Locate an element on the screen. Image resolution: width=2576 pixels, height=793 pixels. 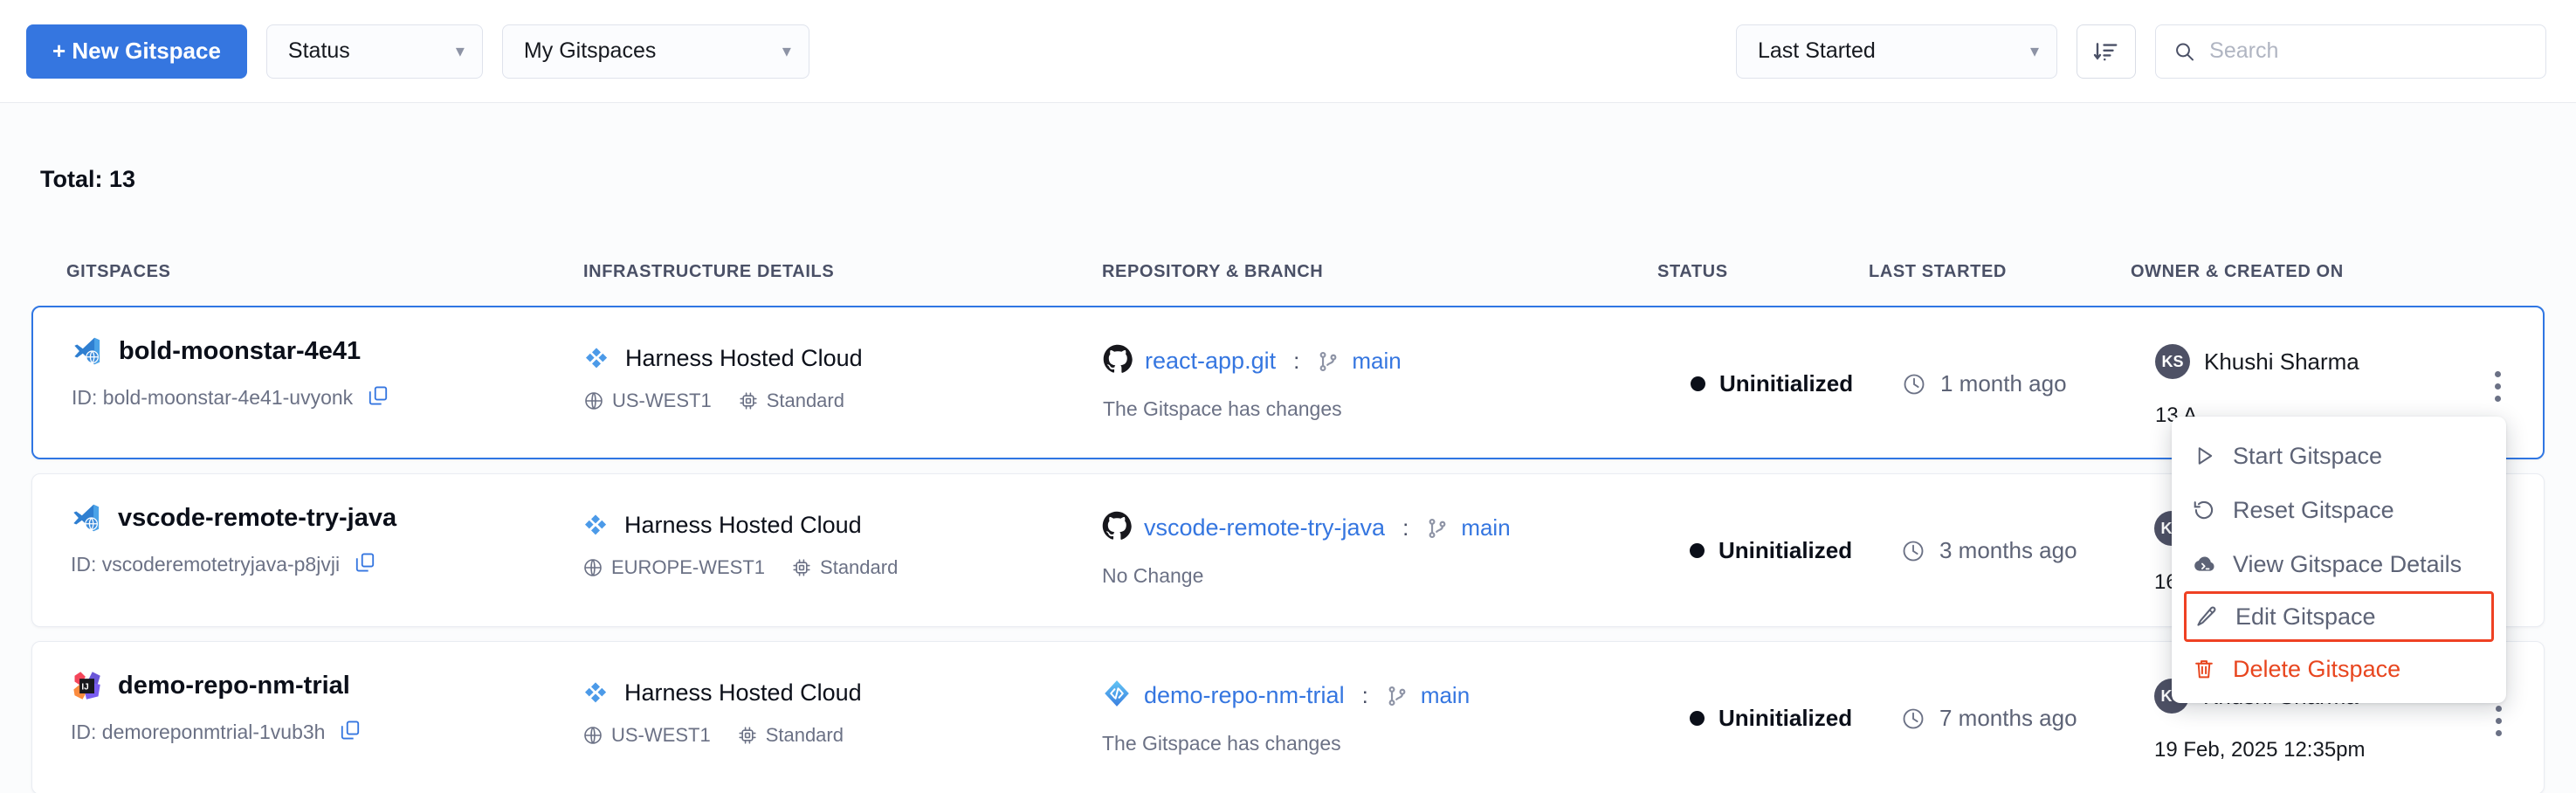
region-label: EUROPE-WEST1 is located at coordinates (688, 567).